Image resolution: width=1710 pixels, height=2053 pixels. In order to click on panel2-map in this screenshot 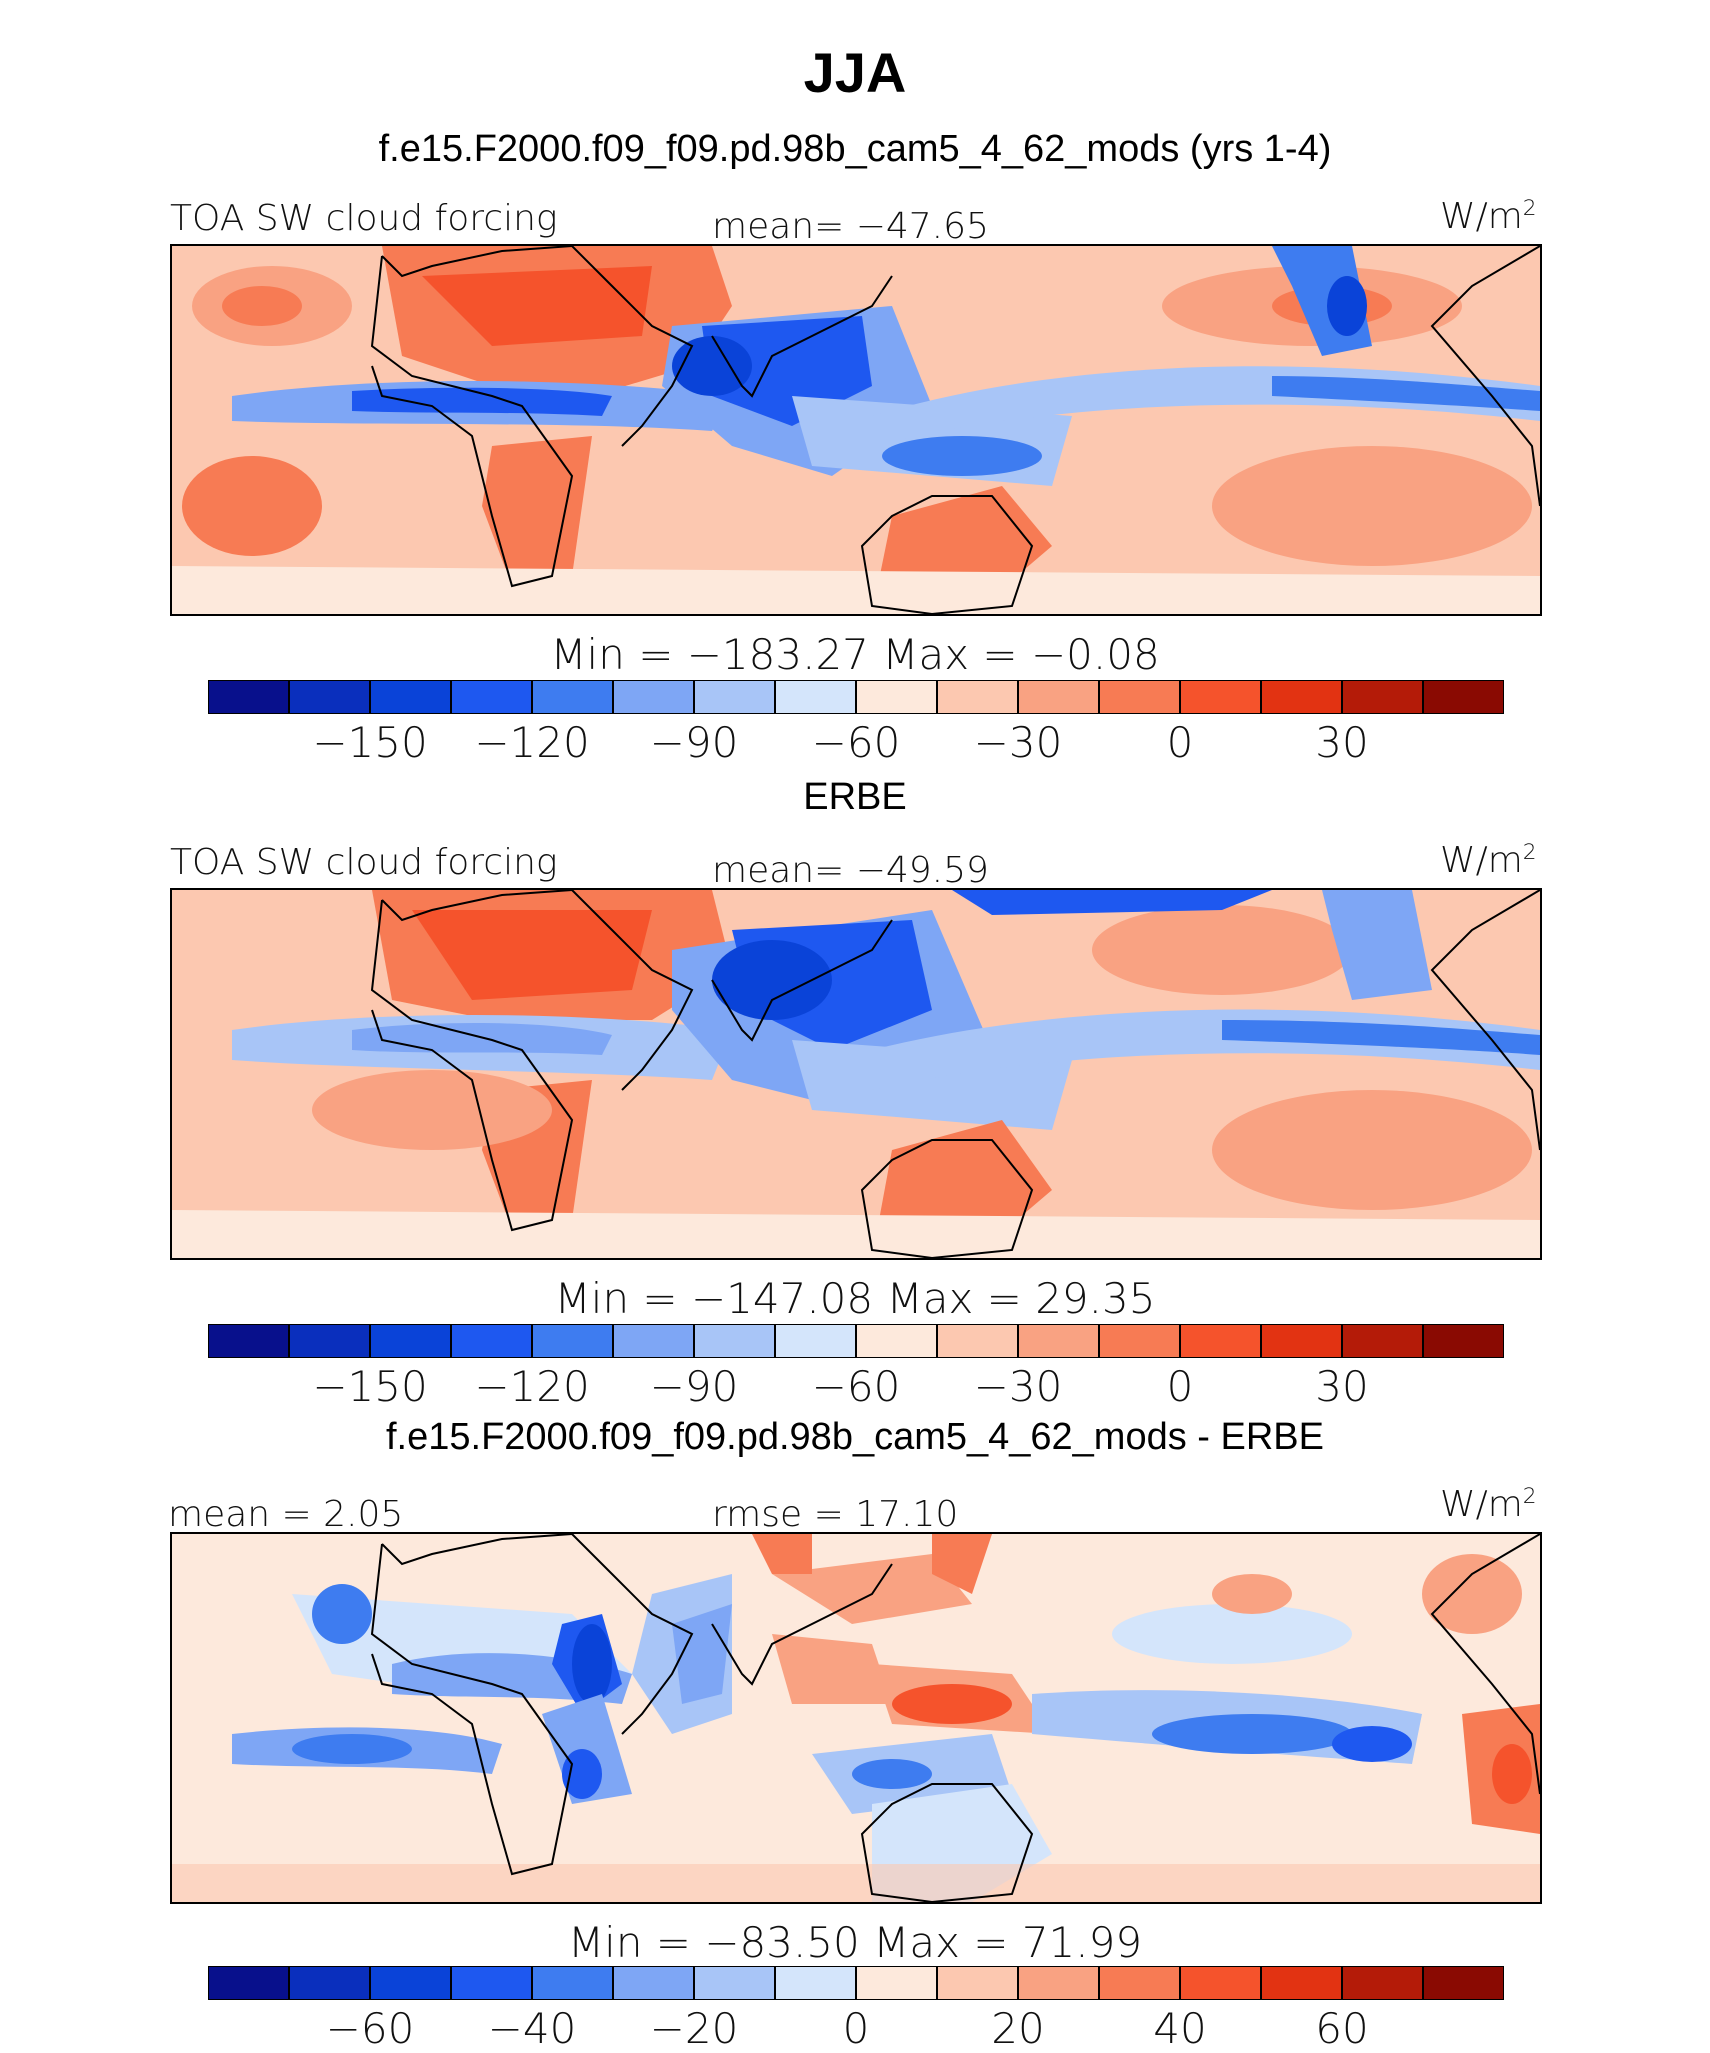, I will do `click(856, 1074)`.